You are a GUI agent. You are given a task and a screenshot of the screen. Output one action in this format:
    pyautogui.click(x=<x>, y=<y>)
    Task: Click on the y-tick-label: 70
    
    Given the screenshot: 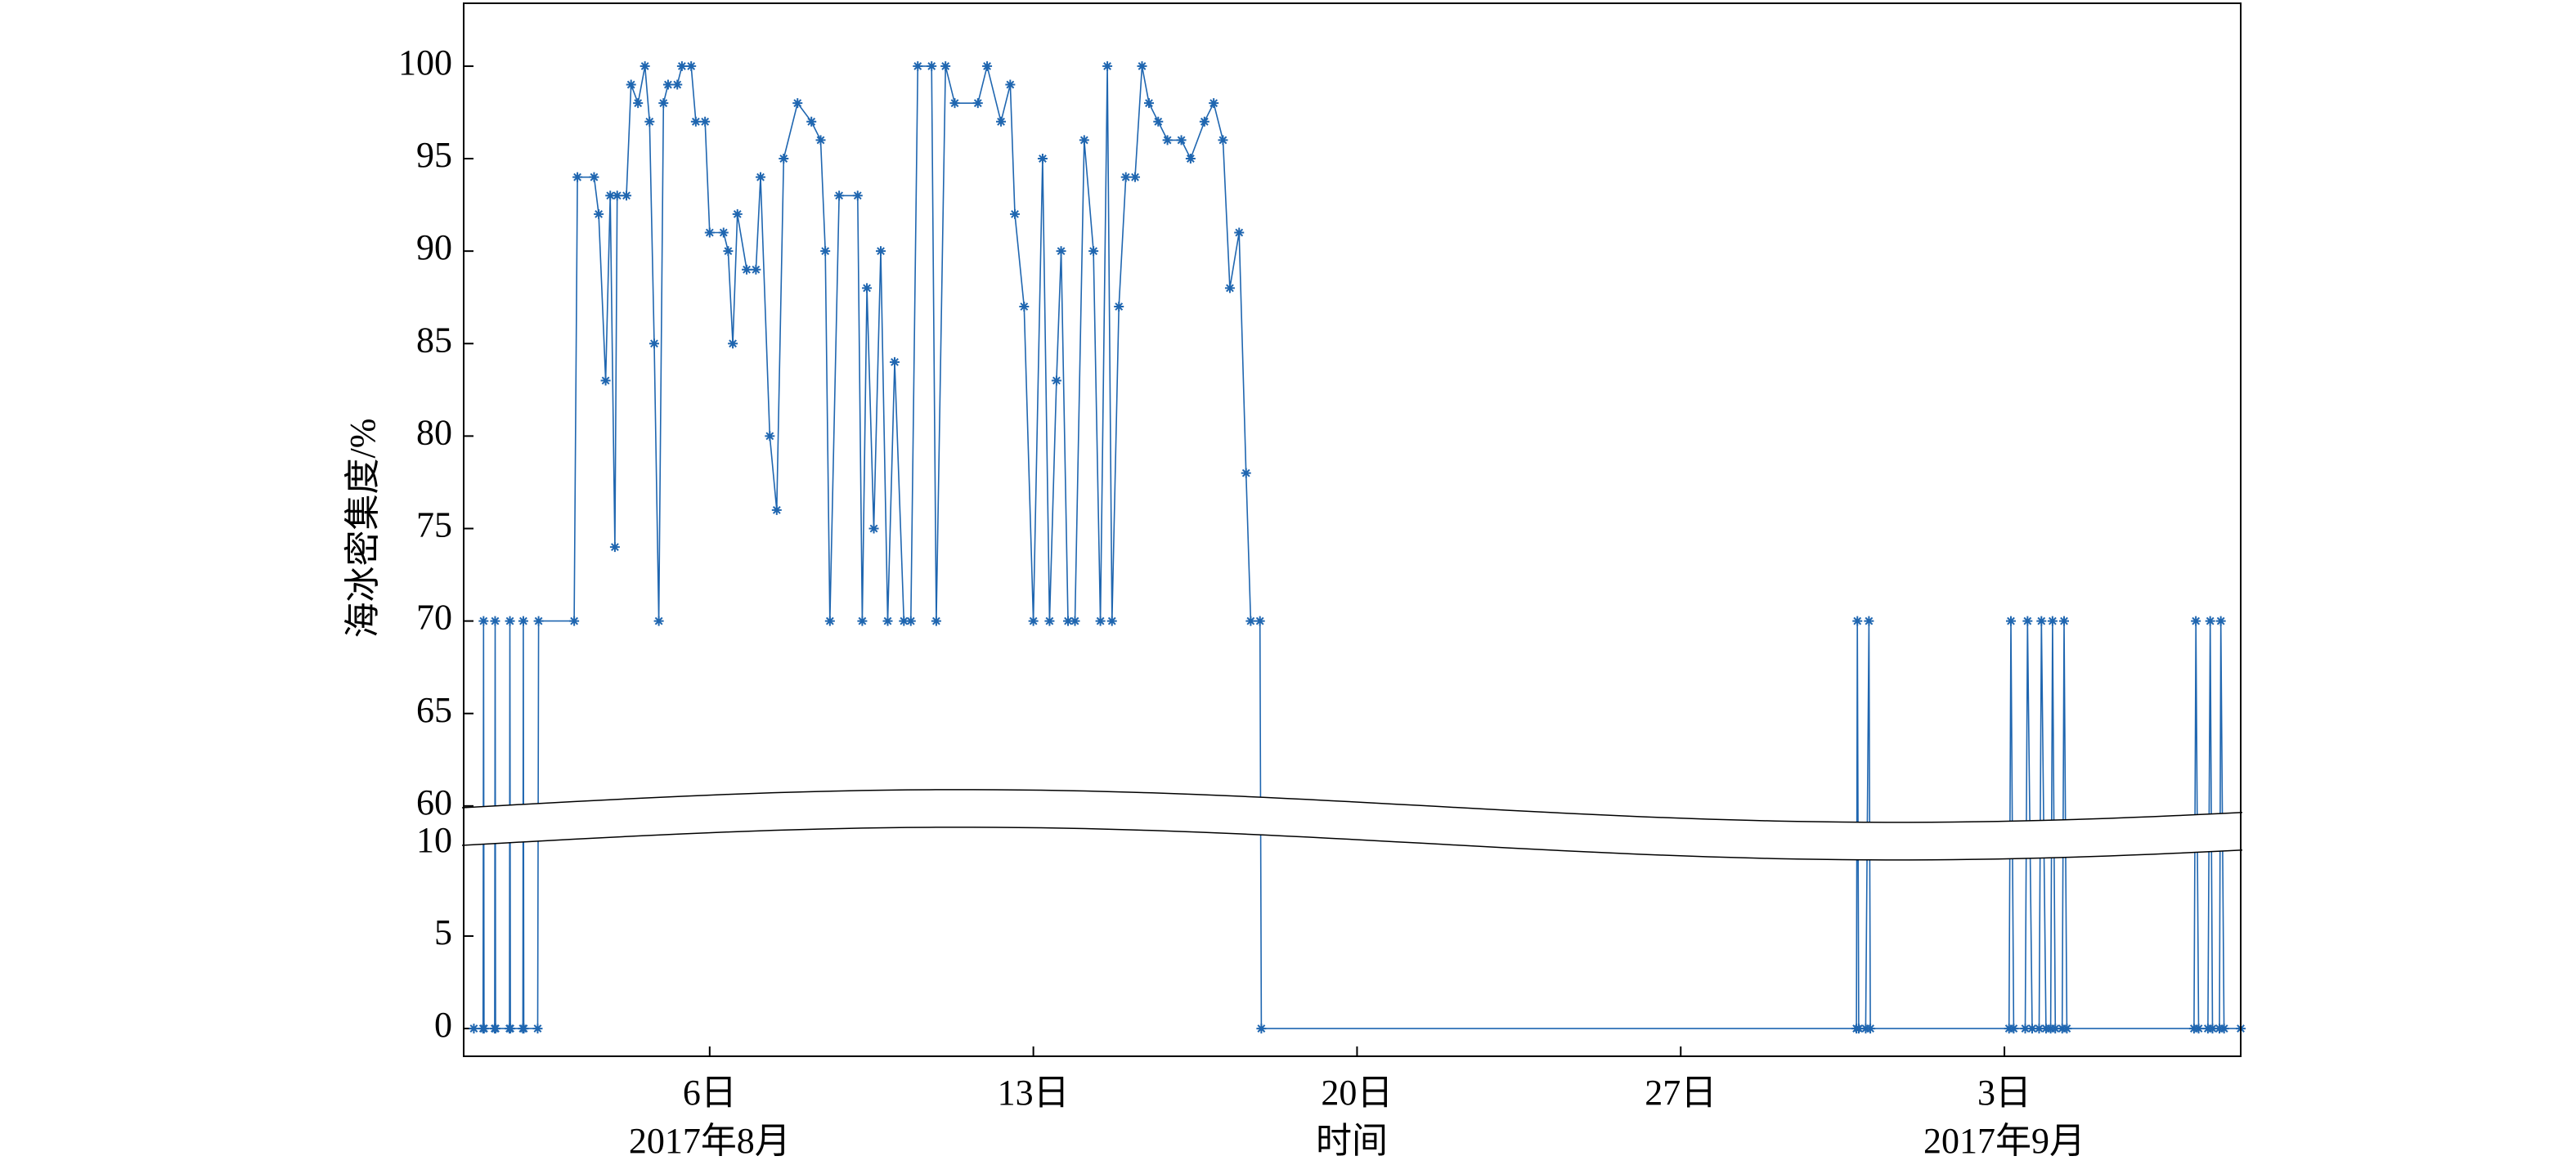 What is the action you would take?
    pyautogui.click(x=434, y=618)
    